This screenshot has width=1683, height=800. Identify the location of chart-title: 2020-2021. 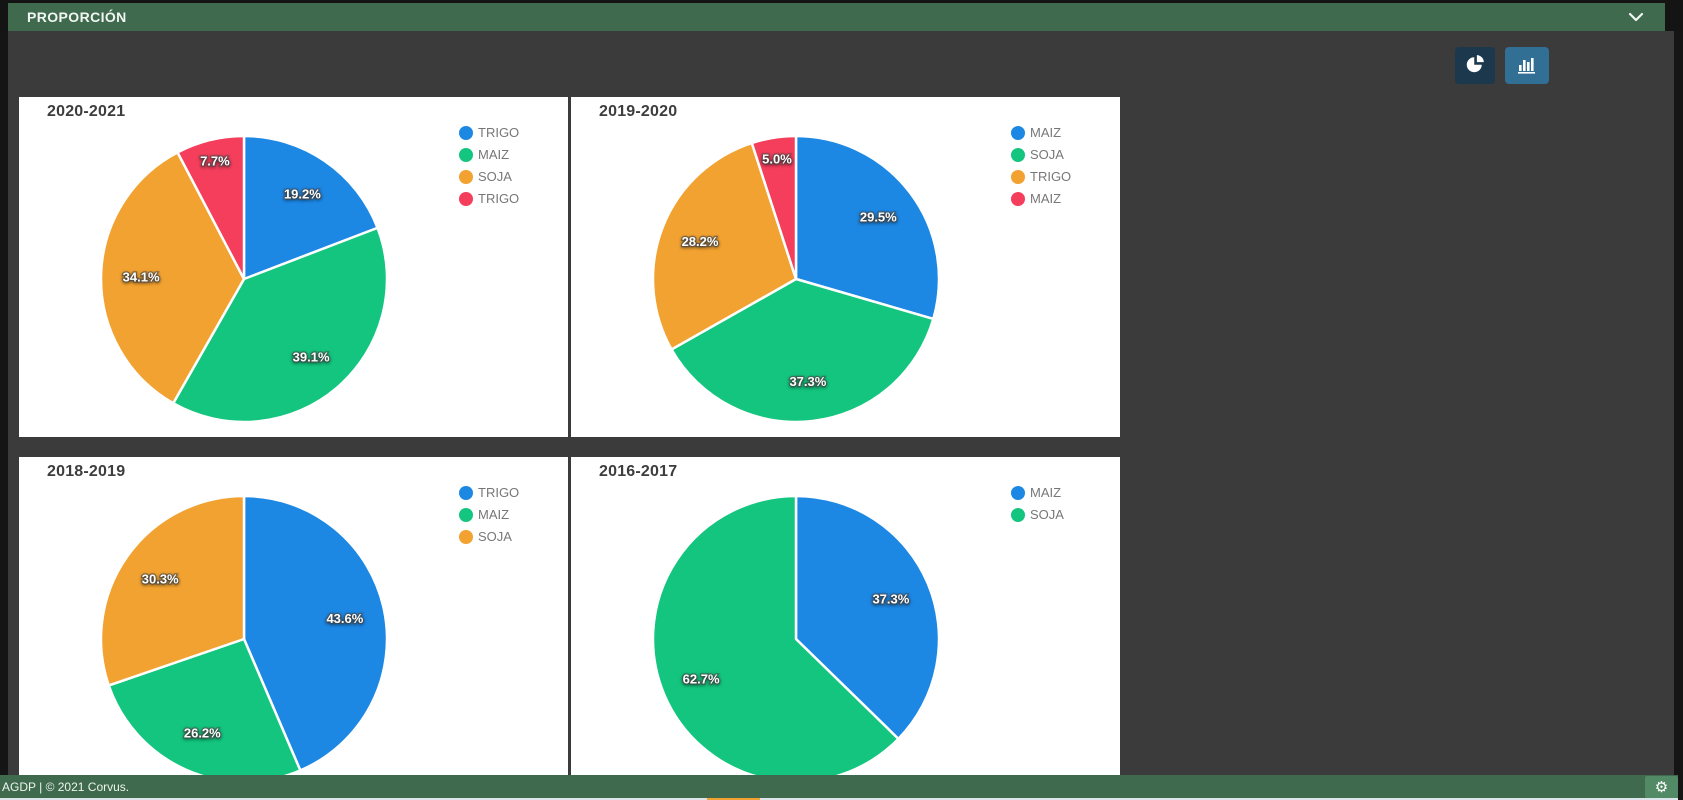
(86, 111).